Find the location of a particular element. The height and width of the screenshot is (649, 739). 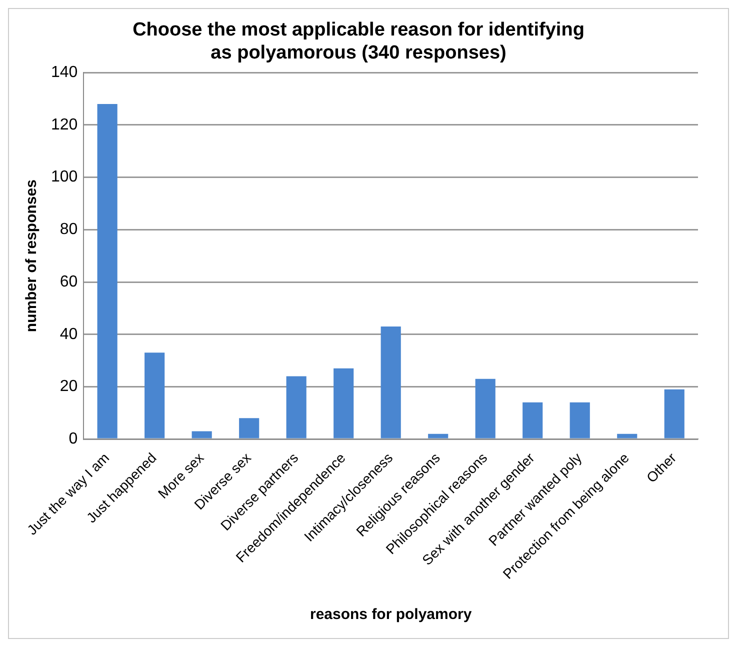

y-tick-label: 120 is located at coordinates (64, 125).